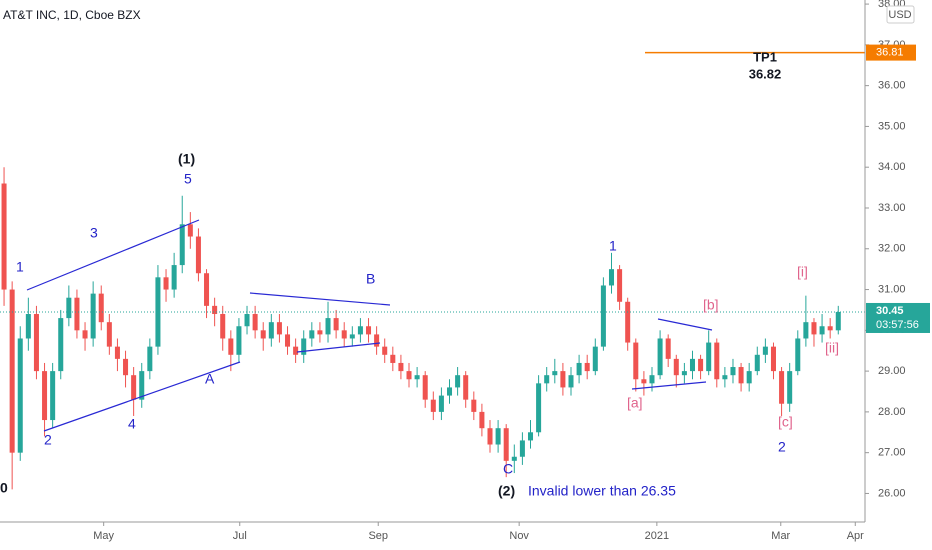 The width and height of the screenshot is (932, 550). I want to click on currency-box, so click(900, 14).